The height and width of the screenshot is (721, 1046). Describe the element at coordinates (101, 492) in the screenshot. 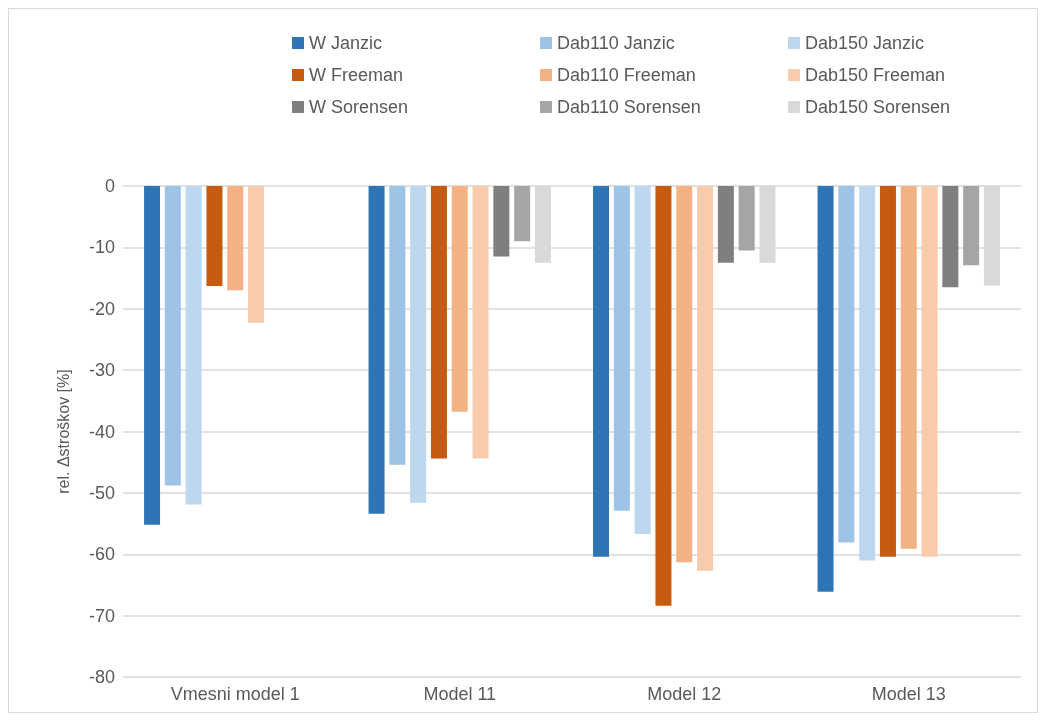

I see `y-tick-label: -50` at that location.